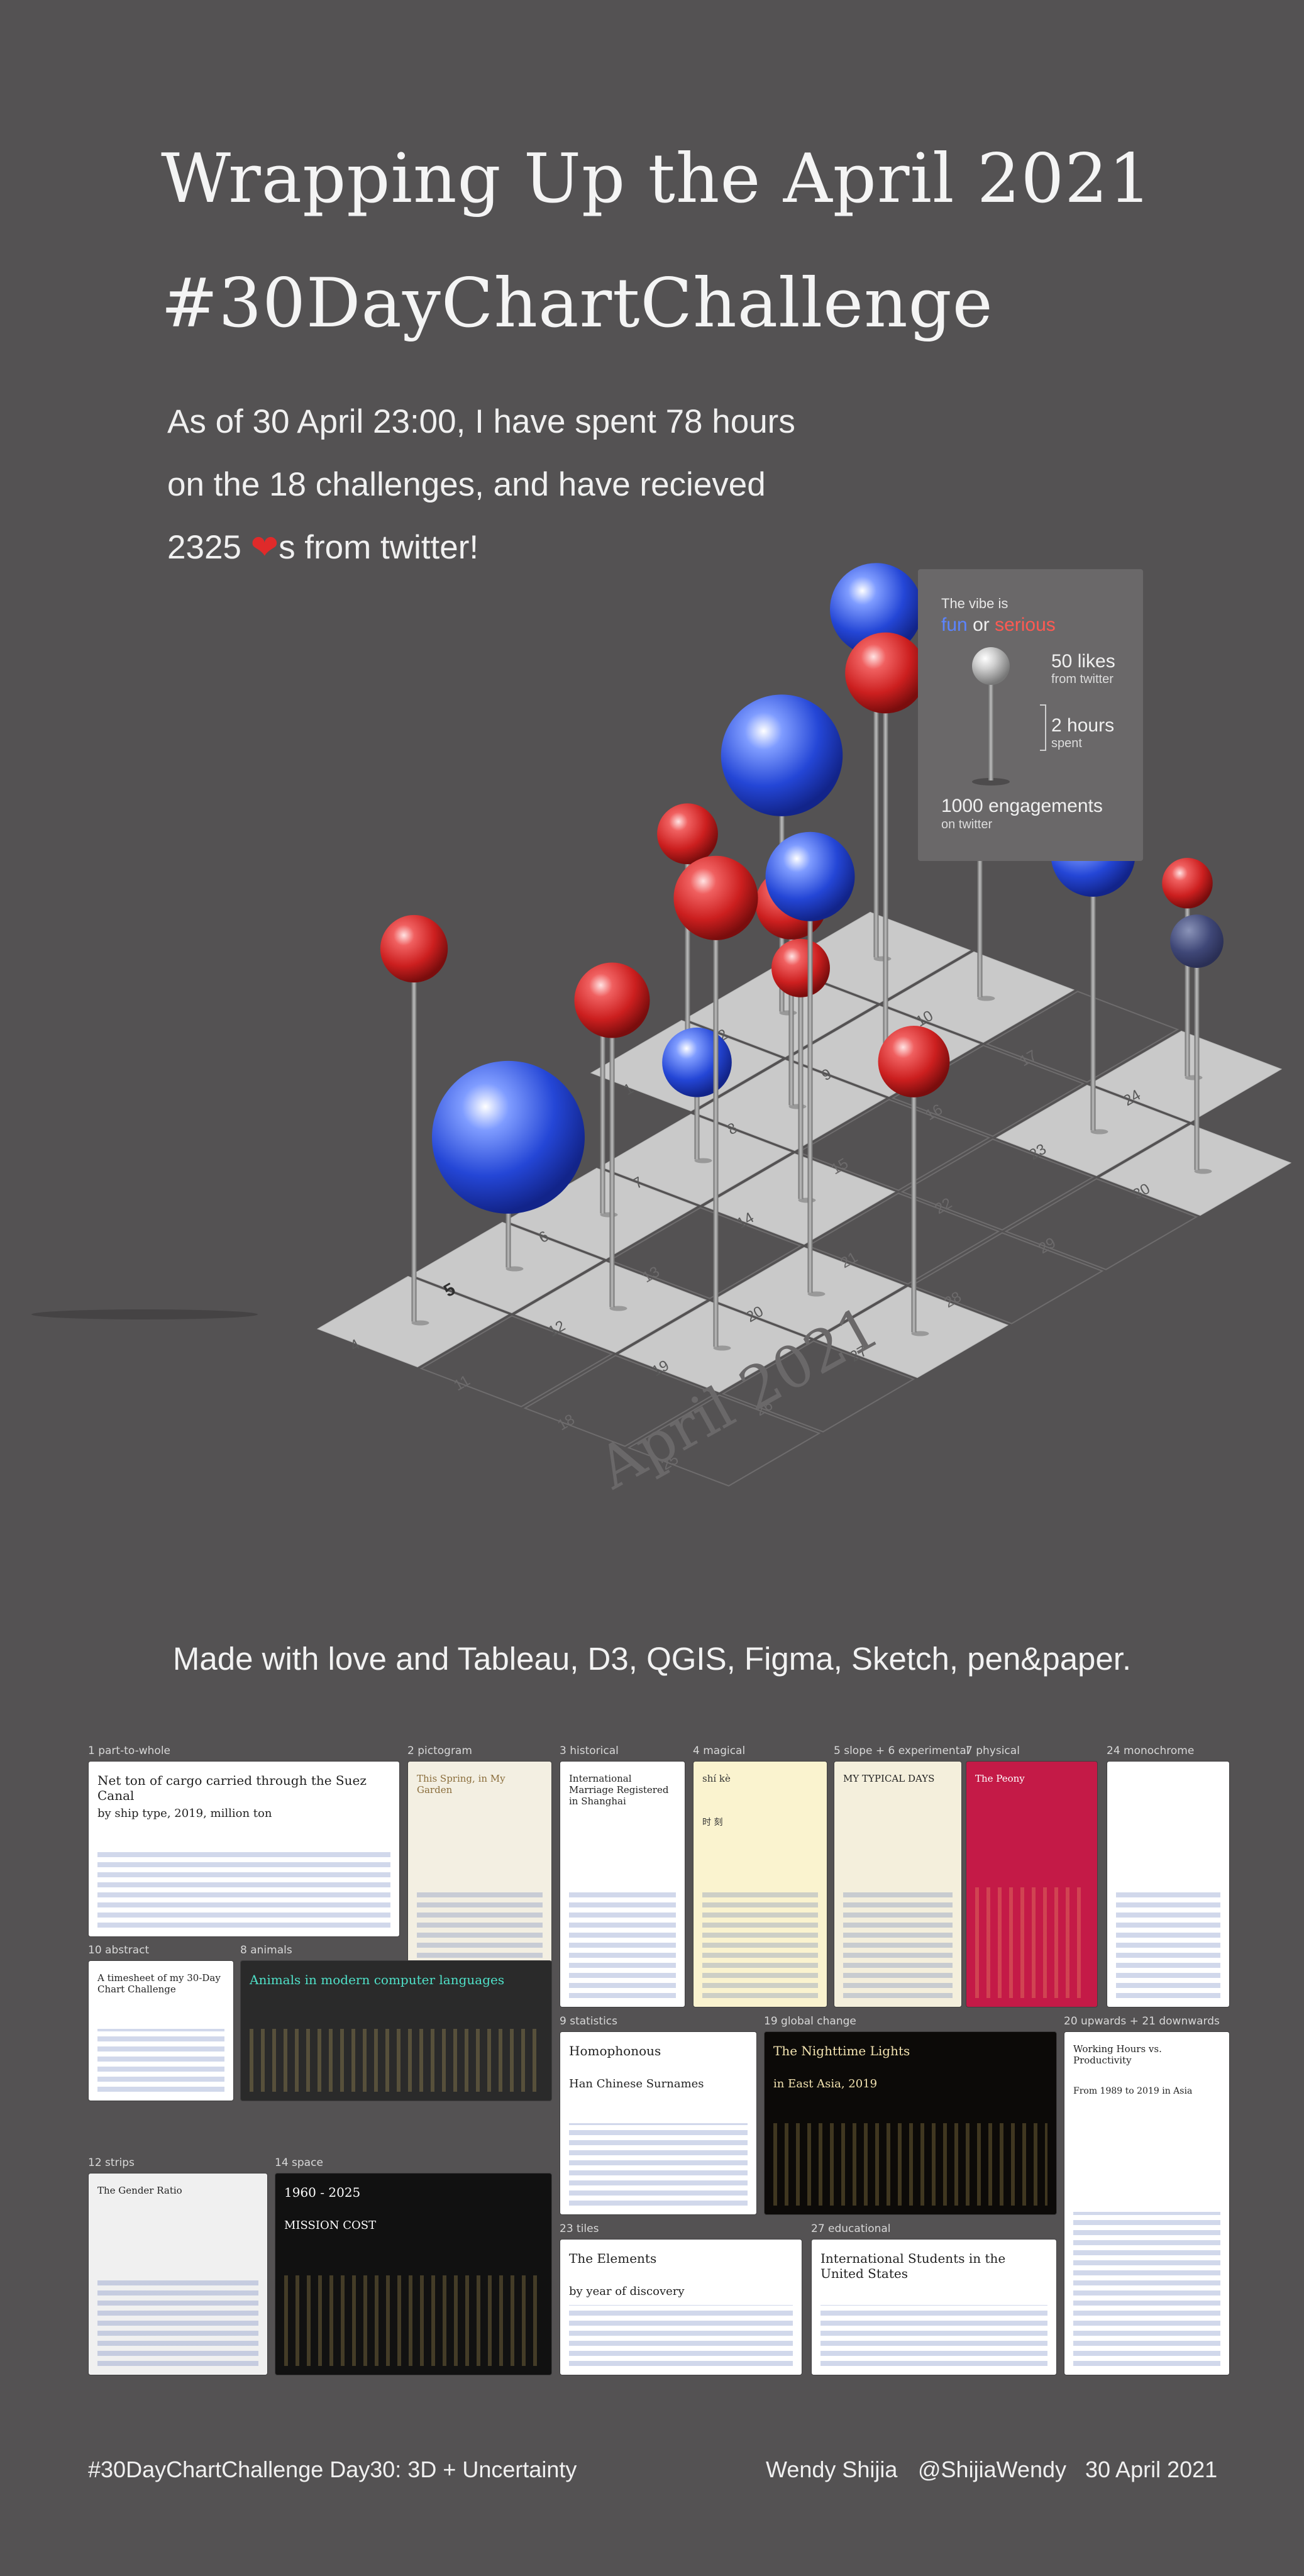 The height and width of the screenshot is (2576, 1304). Describe the element at coordinates (1000, 1778) in the screenshot. I see `thumbnail-title: The Peony` at that location.